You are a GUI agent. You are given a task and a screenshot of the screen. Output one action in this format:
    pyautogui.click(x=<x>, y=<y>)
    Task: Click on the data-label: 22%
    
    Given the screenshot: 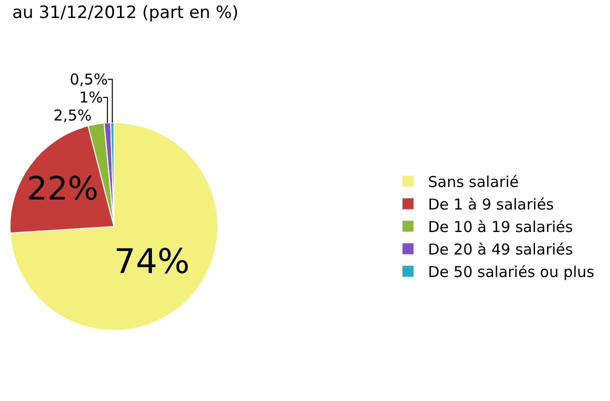 What is the action you would take?
    pyautogui.click(x=62, y=189)
    